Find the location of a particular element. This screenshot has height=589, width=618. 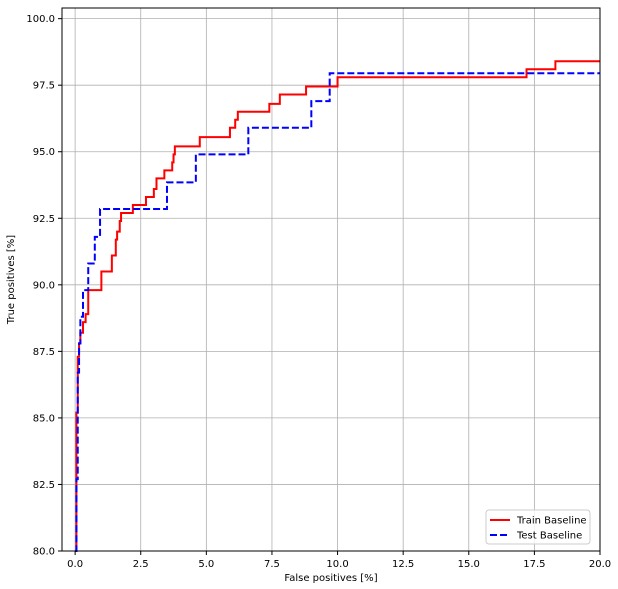

x-tick-label: 0.0 is located at coordinates (75, 564).